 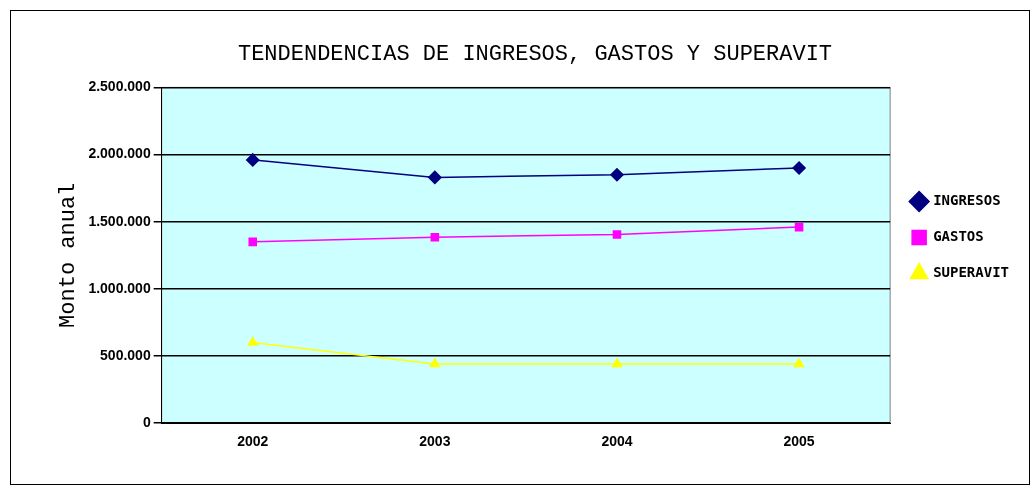 What do you see at coordinates (435, 441) in the screenshot?
I see `x-tick-label: 2003` at bounding box center [435, 441].